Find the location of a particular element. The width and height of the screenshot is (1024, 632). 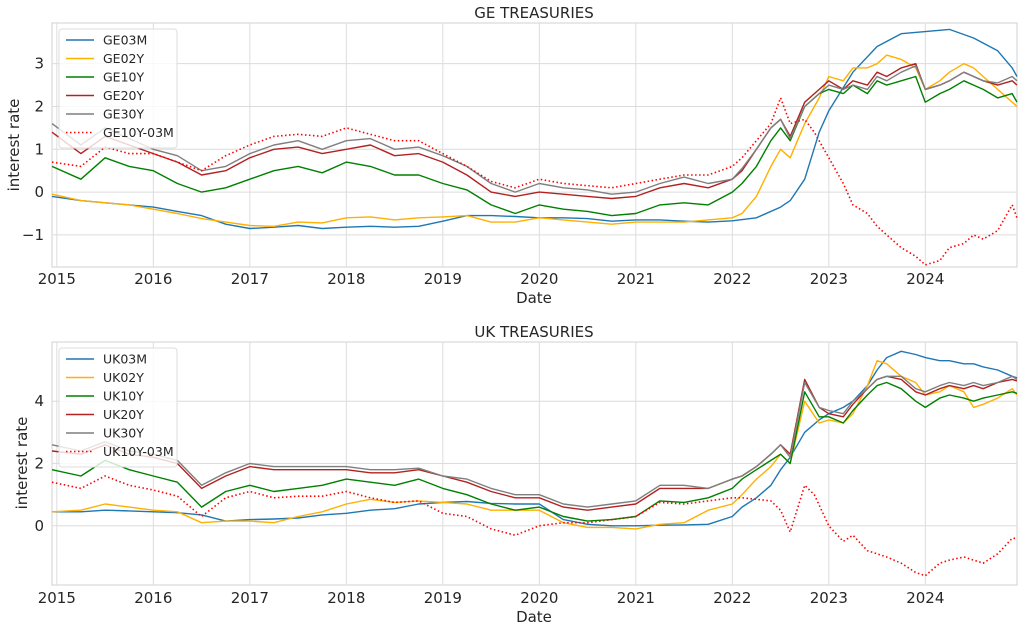

legend: UK03M UK02Y UK10Y UK20Y UK30Y UK10Y-03M is located at coordinates (118, 407).